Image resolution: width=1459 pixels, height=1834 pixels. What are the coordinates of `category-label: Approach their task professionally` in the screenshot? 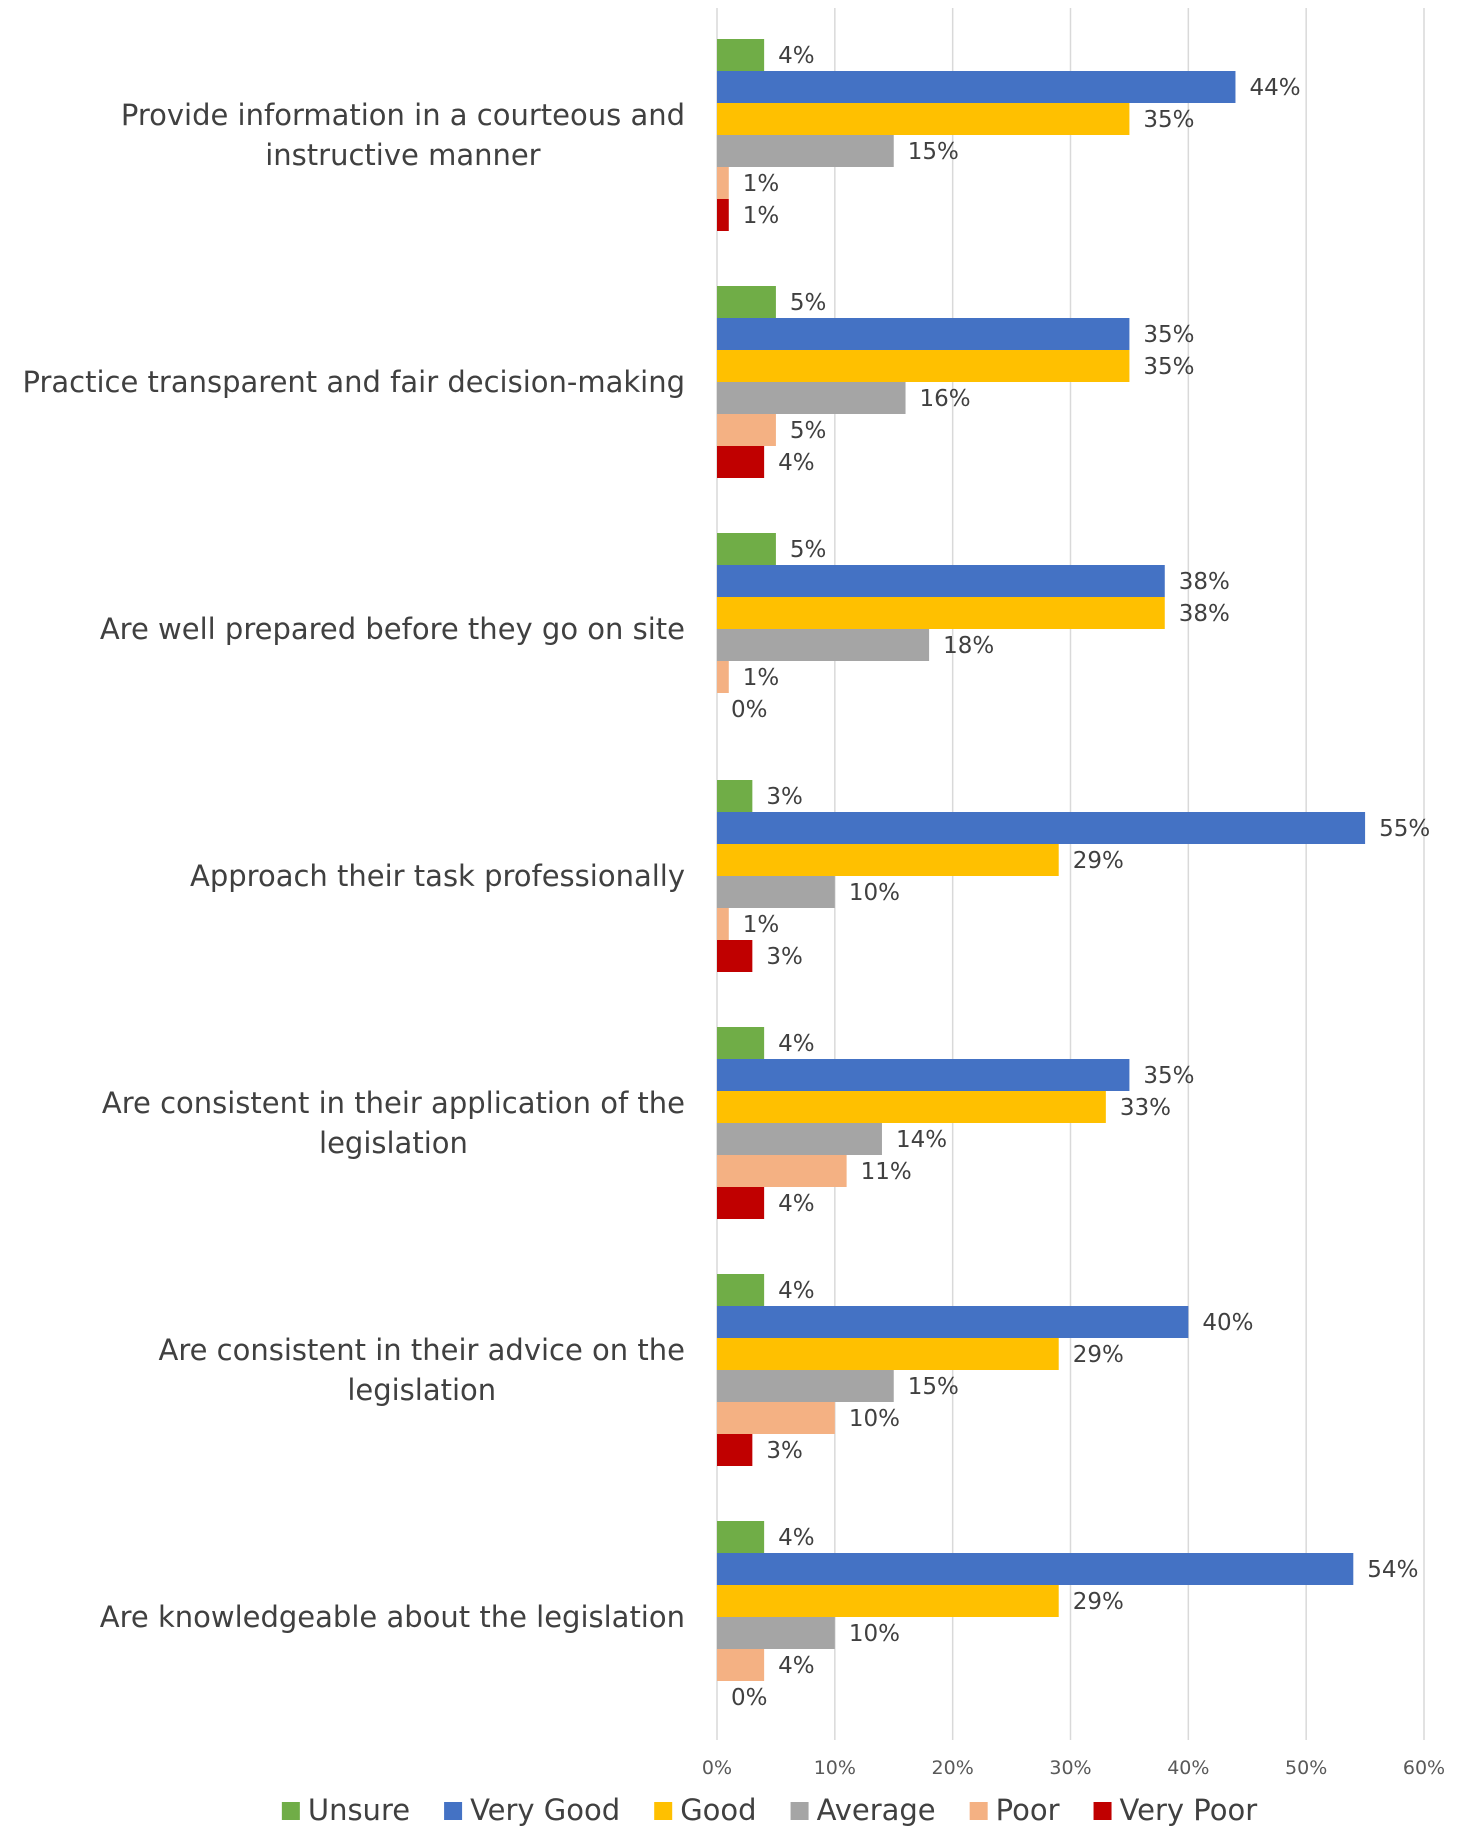 It's located at (437, 876).